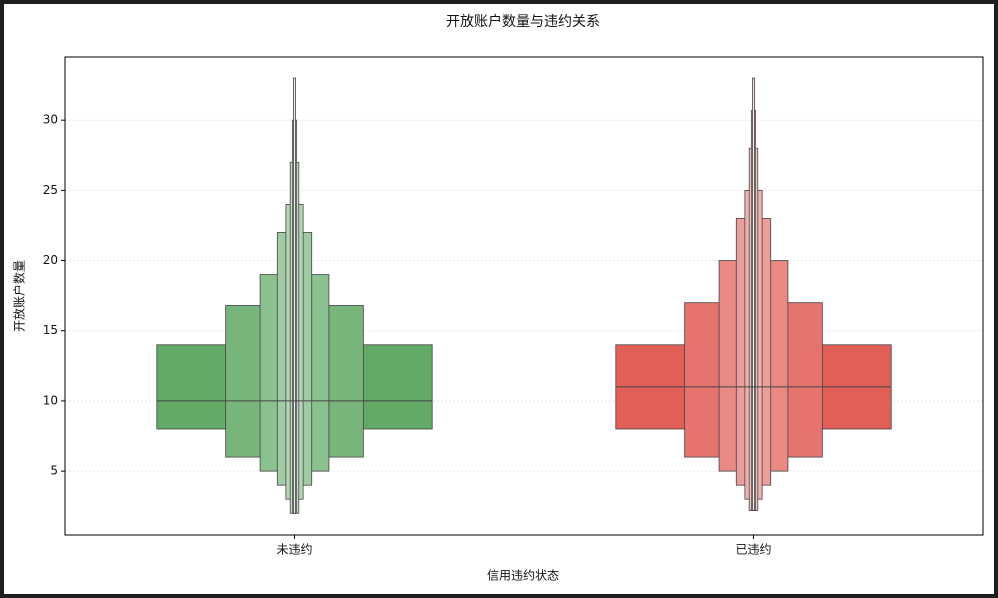 This screenshot has height=598, width=998. Describe the element at coordinates (50, 190) in the screenshot. I see `y-tick-label: 25` at that location.